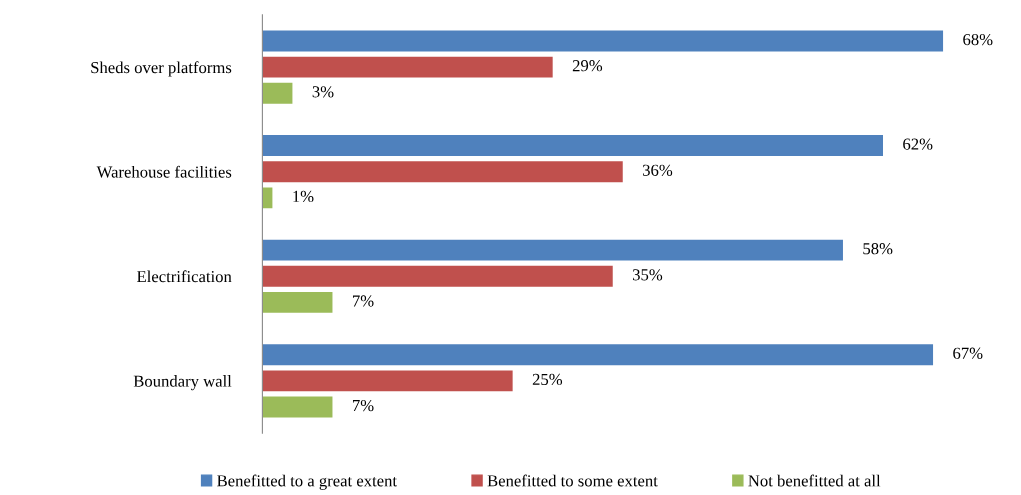 The width and height of the screenshot is (1021, 495). Describe the element at coordinates (161, 69) in the screenshot. I see `y-tick-label: Sheds over platforms` at that location.